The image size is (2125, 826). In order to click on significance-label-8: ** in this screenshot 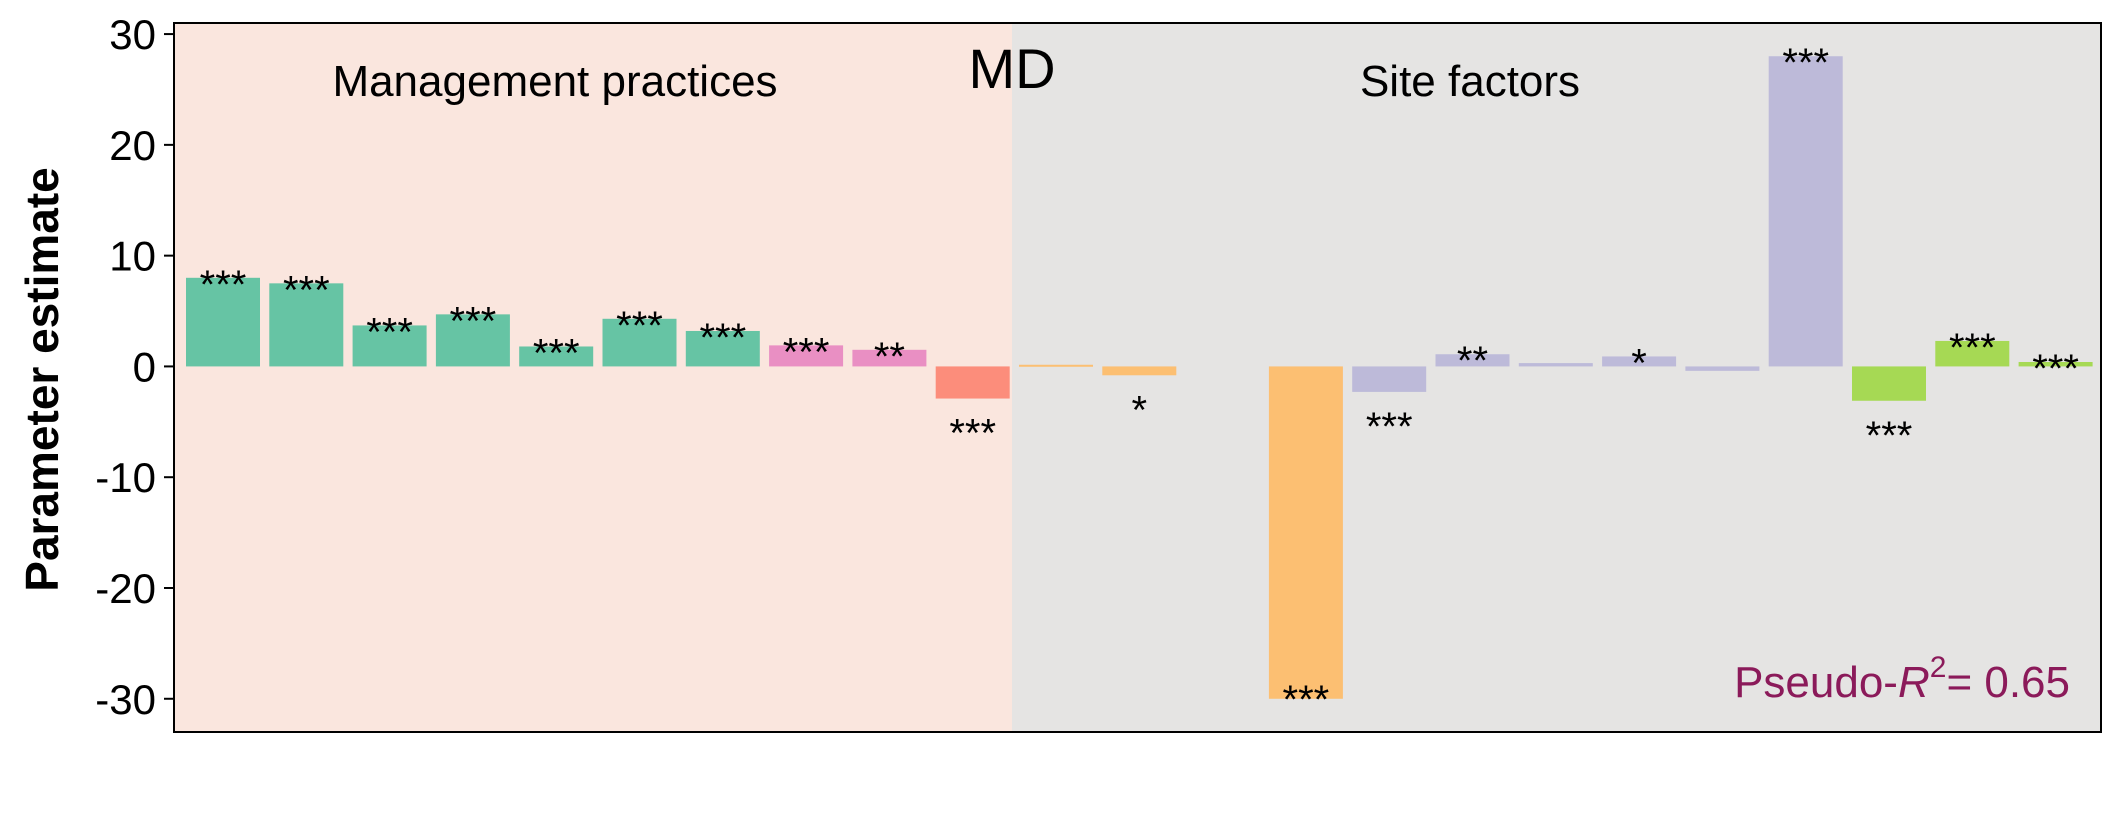, I will do `click(889, 357)`.